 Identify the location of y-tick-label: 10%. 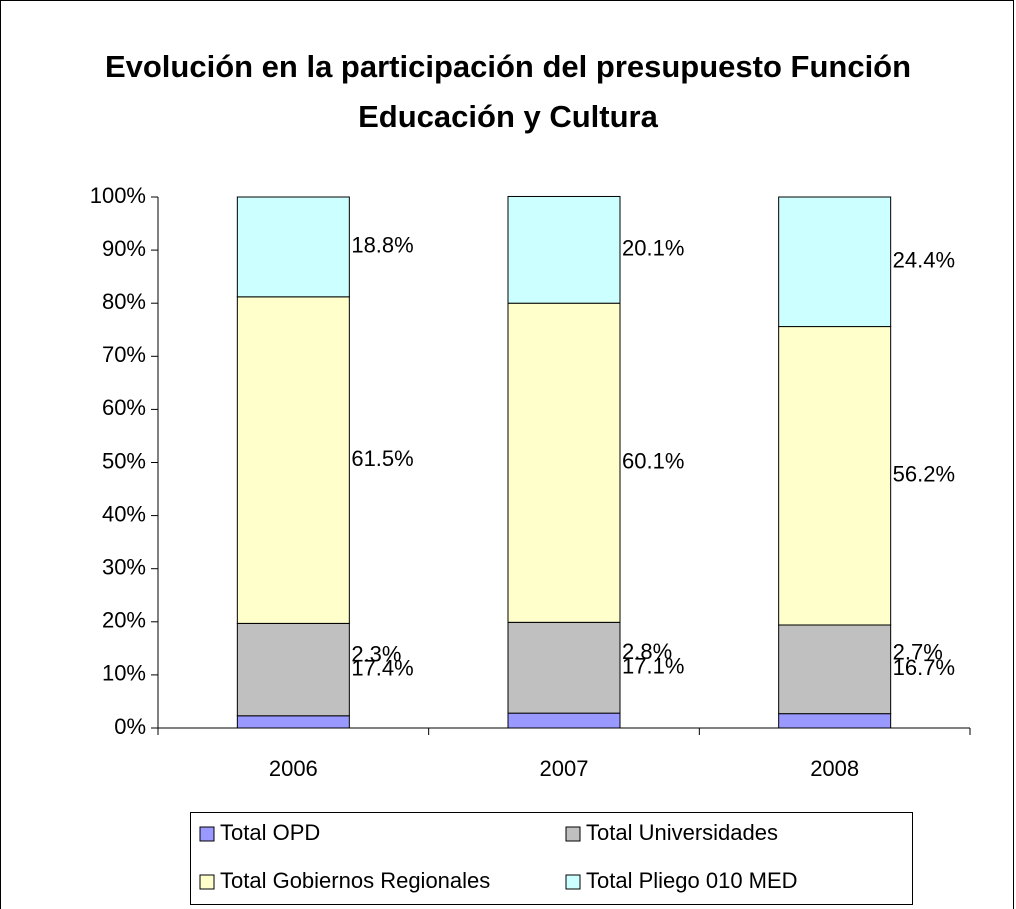
(124, 673).